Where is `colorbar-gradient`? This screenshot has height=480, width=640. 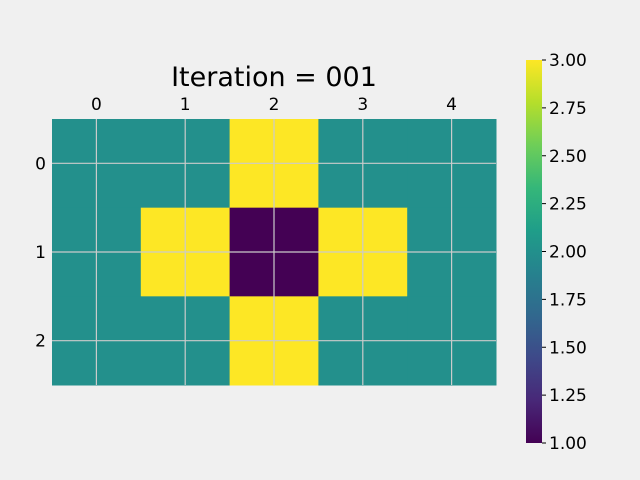 colorbar-gradient is located at coordinates (534, 251).